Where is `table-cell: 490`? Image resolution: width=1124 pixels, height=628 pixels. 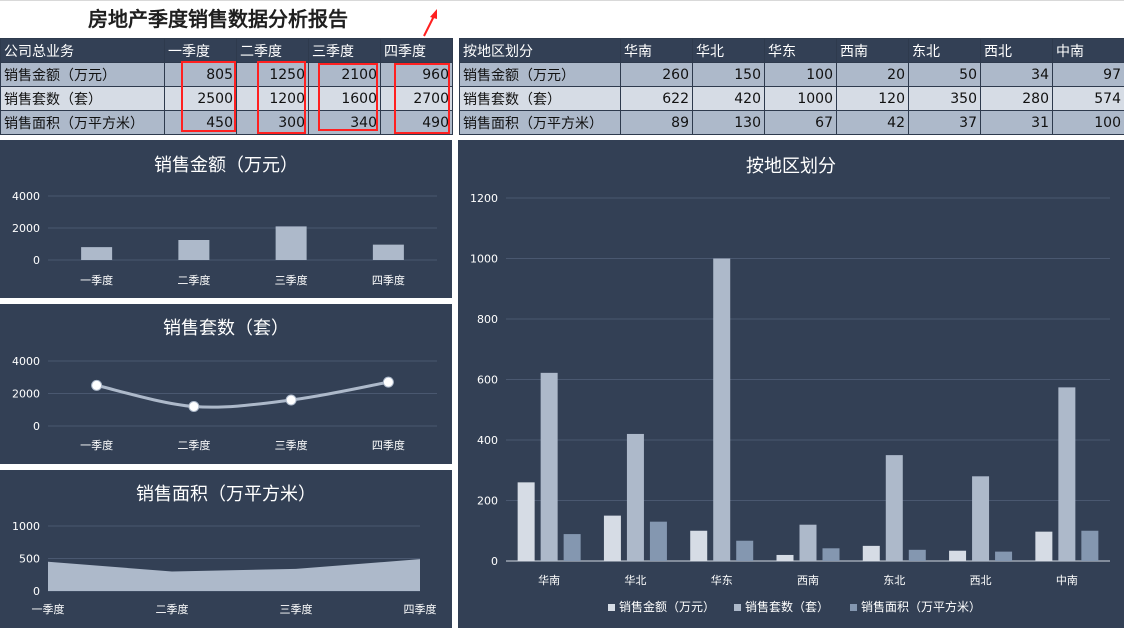 table-cell: 490 is located at coordinates (416, 122).